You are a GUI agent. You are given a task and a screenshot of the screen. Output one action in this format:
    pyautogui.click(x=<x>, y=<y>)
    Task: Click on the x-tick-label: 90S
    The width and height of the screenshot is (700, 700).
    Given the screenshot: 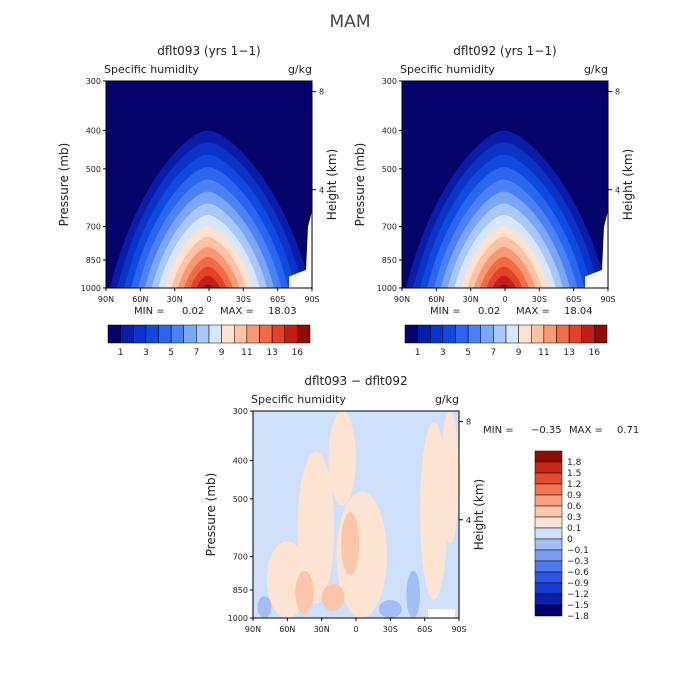 What is the action you would take?
    pyautogui.click(x=311, y=299)
    